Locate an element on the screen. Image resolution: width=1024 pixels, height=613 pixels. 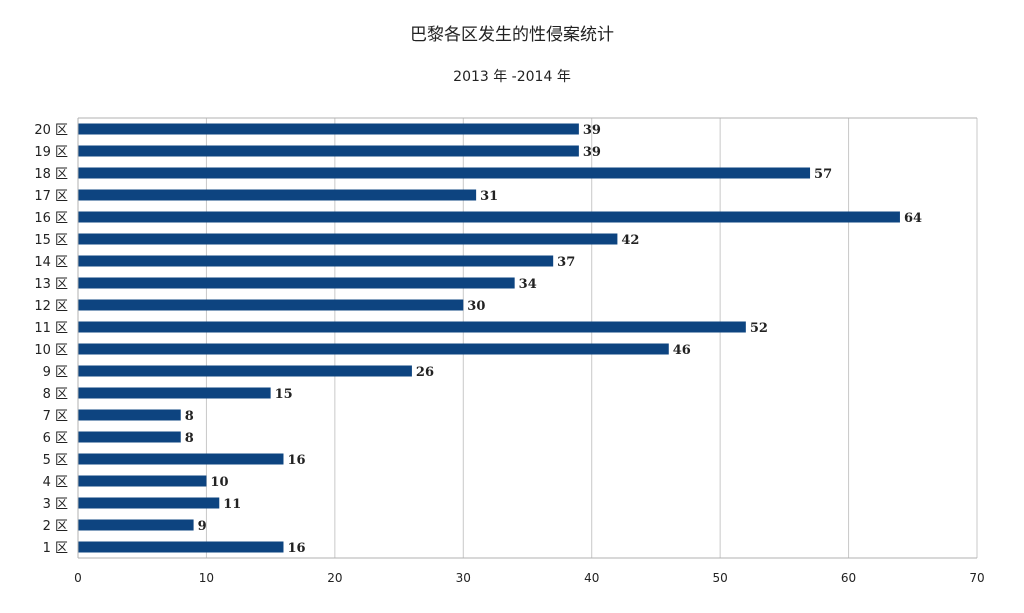
bar-value-label: 11 is located at coordinates (232, 504).